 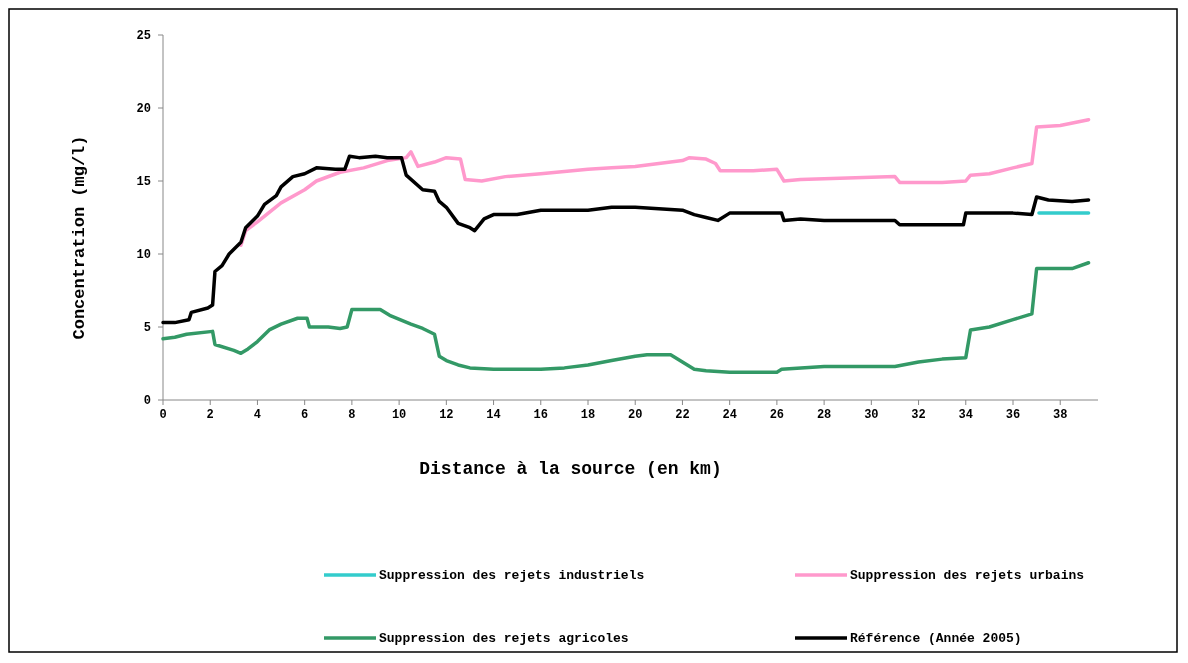 What do you see at coordinates (143, 255) in the screenshot?
I see `y-tick-label: 10` at bounding box center [143, 255].